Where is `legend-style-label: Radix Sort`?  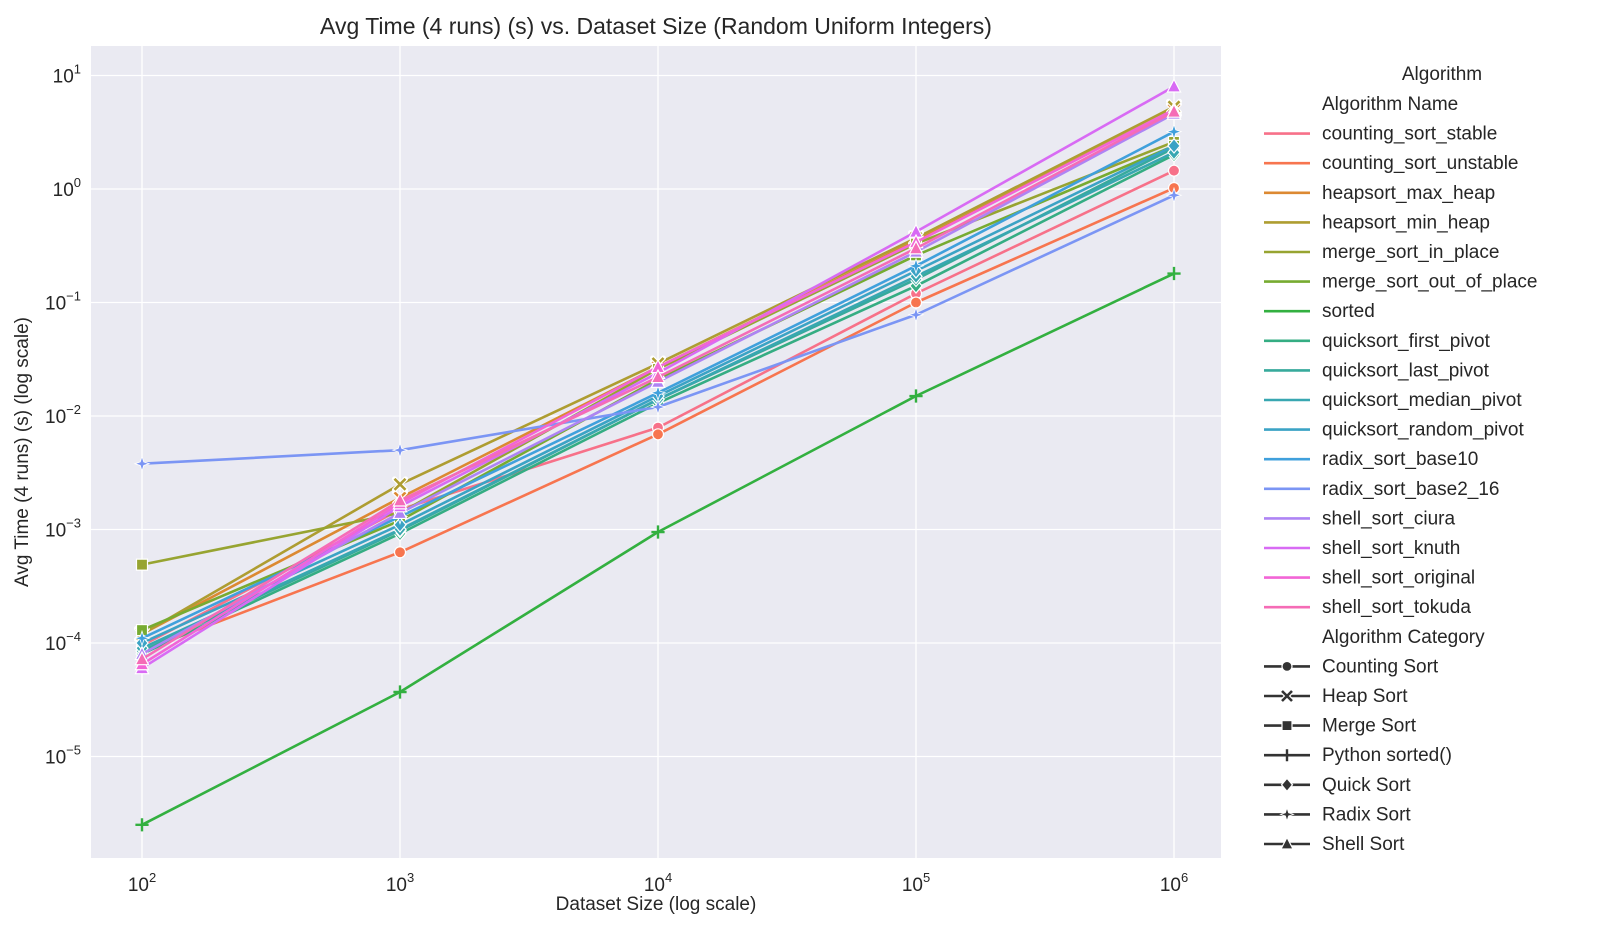 legend-style-label: Radix Sort is located at coordinates (1366, 814).